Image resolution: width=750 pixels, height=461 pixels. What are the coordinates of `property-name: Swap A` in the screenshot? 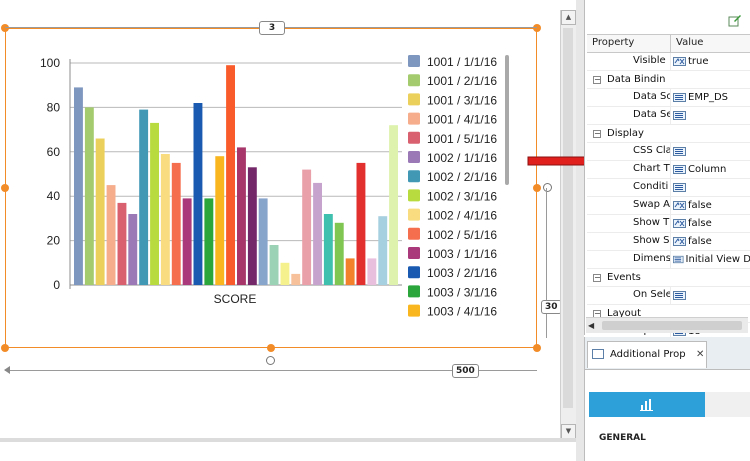 It's located at (629, 205).